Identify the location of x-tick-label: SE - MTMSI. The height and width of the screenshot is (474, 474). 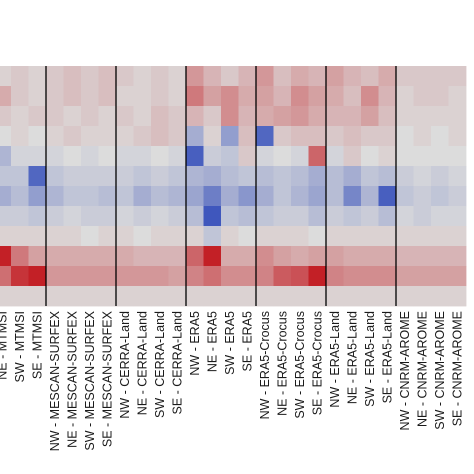
(37, 345).